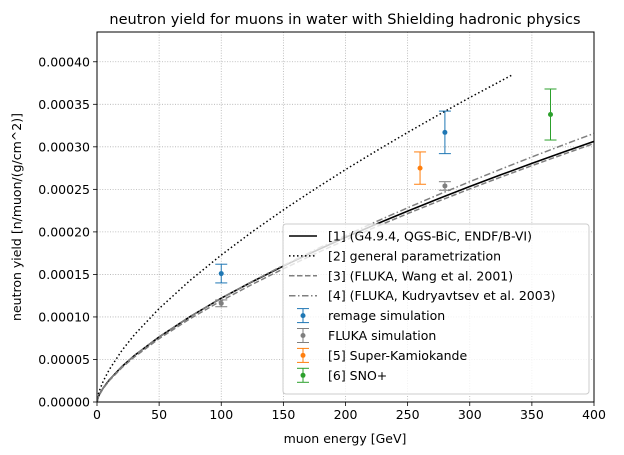  What do you see at coordinates (221, 414) in the screenshot?
I see `x-tick-label: 100` at bounding box center [221, 414].